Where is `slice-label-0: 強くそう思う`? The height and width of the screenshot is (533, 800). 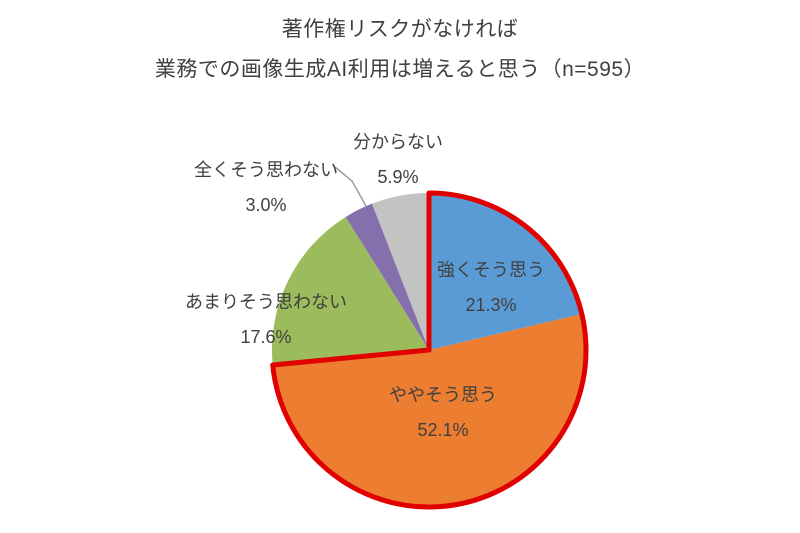
slice-label-0: 強くそう思う is located at coordinates (491, 270).